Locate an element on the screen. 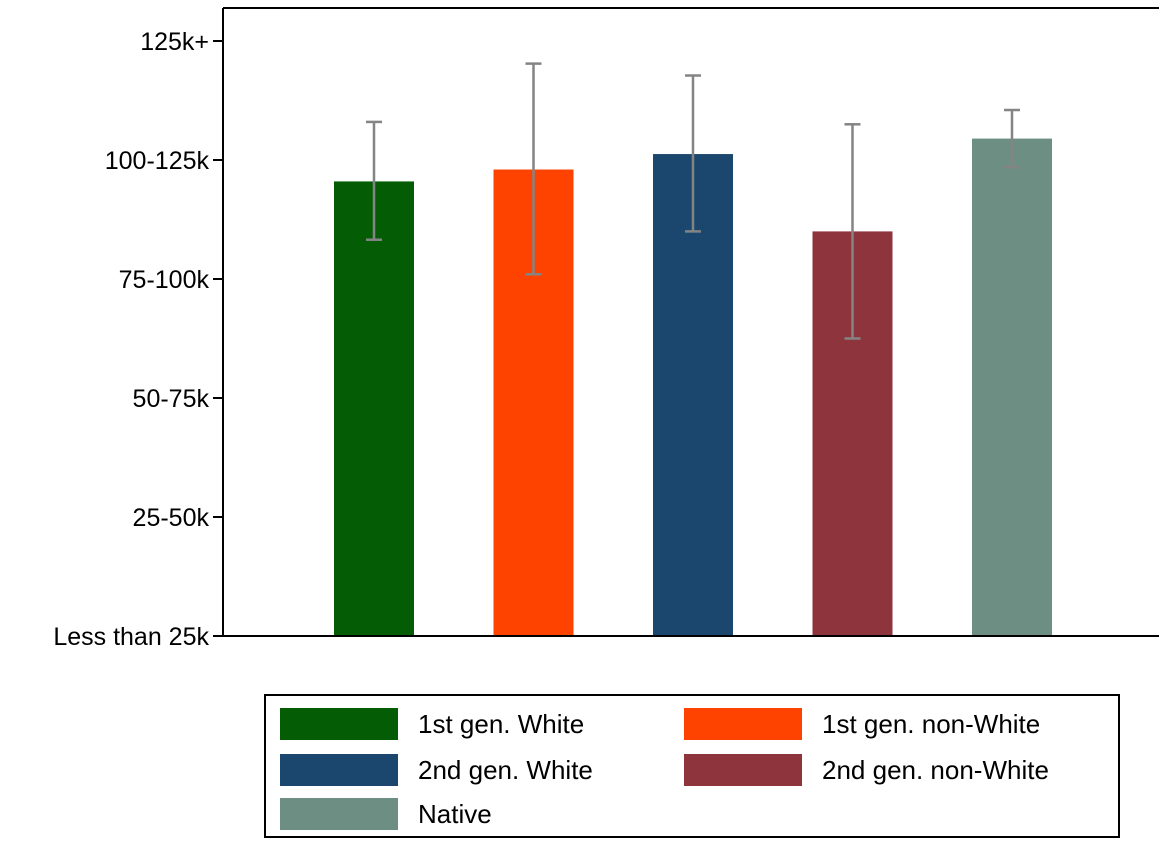 This screenshot has width=1159, height=841. legend-label: 1st gen. White is located at coordinates (501, 723).